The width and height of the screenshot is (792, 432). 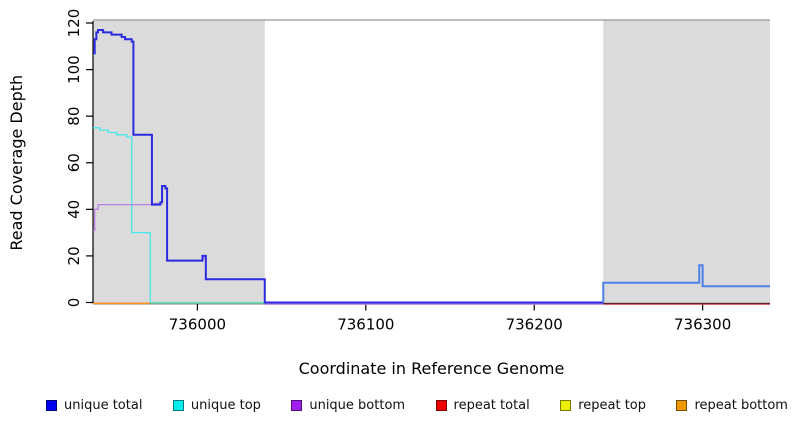 I want to click on y-tick-label: 20, so click(x=74, y=255).